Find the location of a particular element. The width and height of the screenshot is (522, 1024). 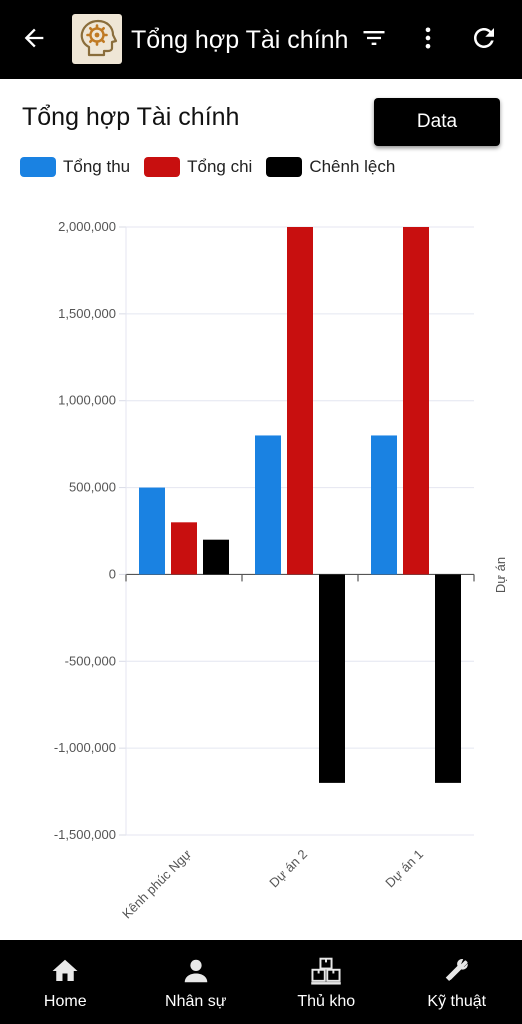

nav-item-nhan-su: Nhân sự is located at coordinates (196, 982).